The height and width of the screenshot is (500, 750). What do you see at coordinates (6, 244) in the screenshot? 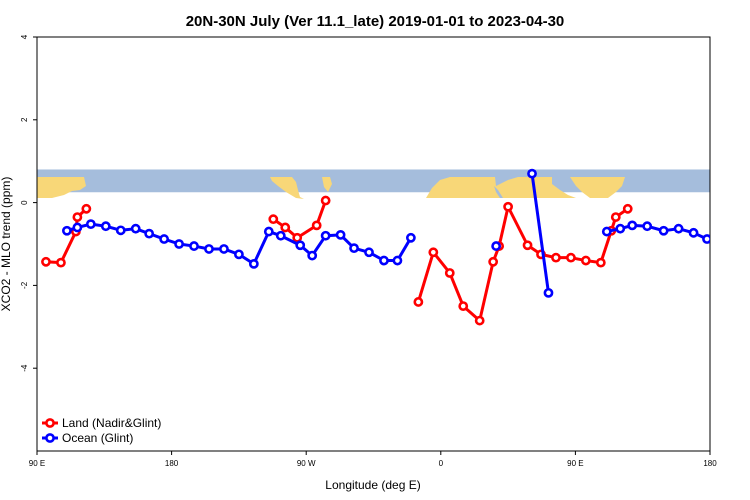
I see `y-axis-label: XCO2 - MLO trend (ppm)` at bounding box center [6, 244].